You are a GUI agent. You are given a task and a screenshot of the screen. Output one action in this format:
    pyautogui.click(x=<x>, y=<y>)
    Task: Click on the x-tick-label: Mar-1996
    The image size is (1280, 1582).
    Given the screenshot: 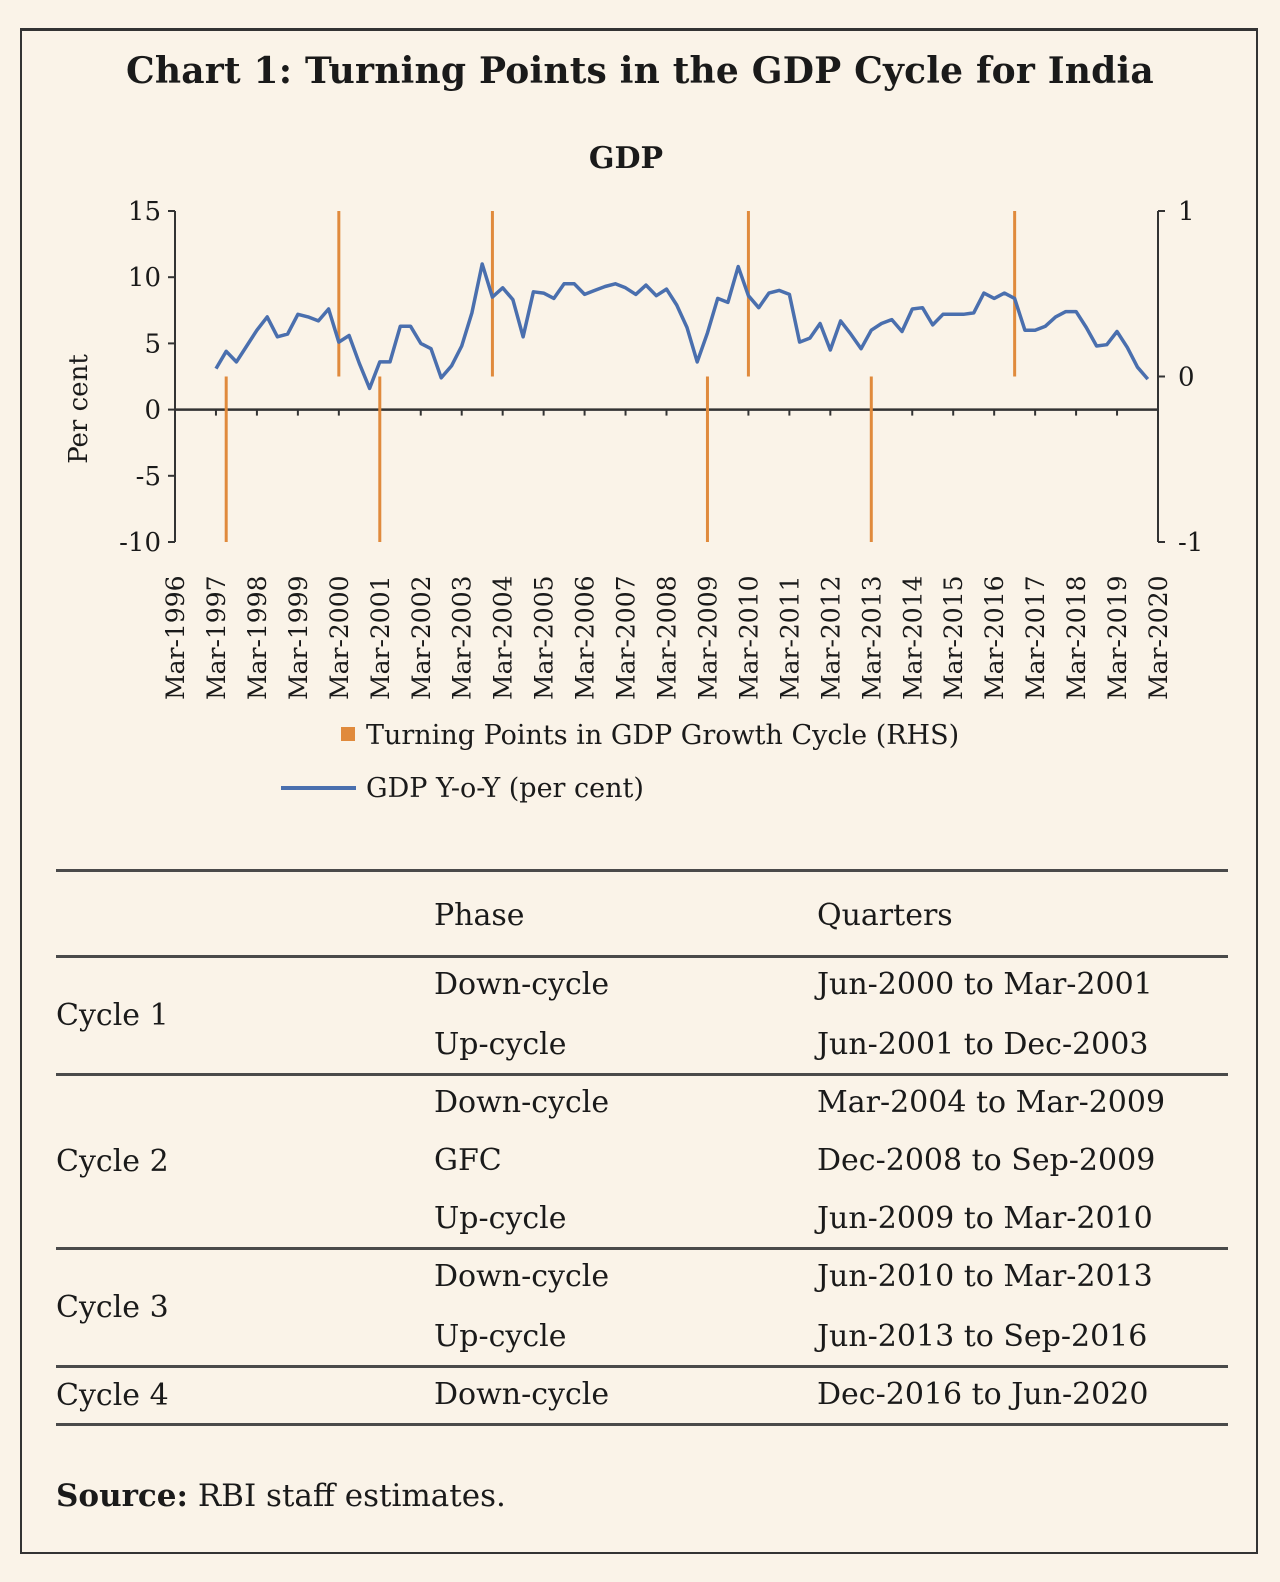 What is the action you would take?
    pyautogui.click(x=175, y=637)
    